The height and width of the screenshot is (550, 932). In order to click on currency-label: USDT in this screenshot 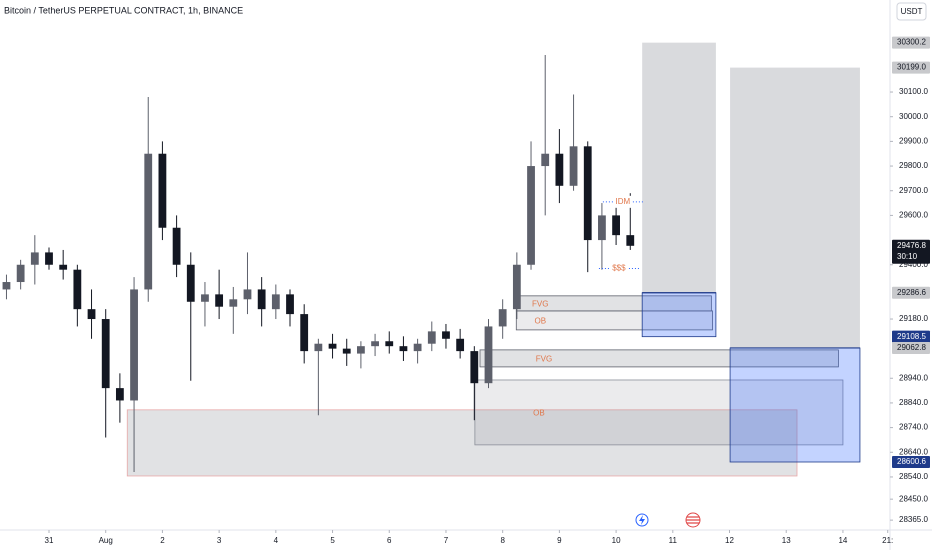, I will do `click(912, 11)`.